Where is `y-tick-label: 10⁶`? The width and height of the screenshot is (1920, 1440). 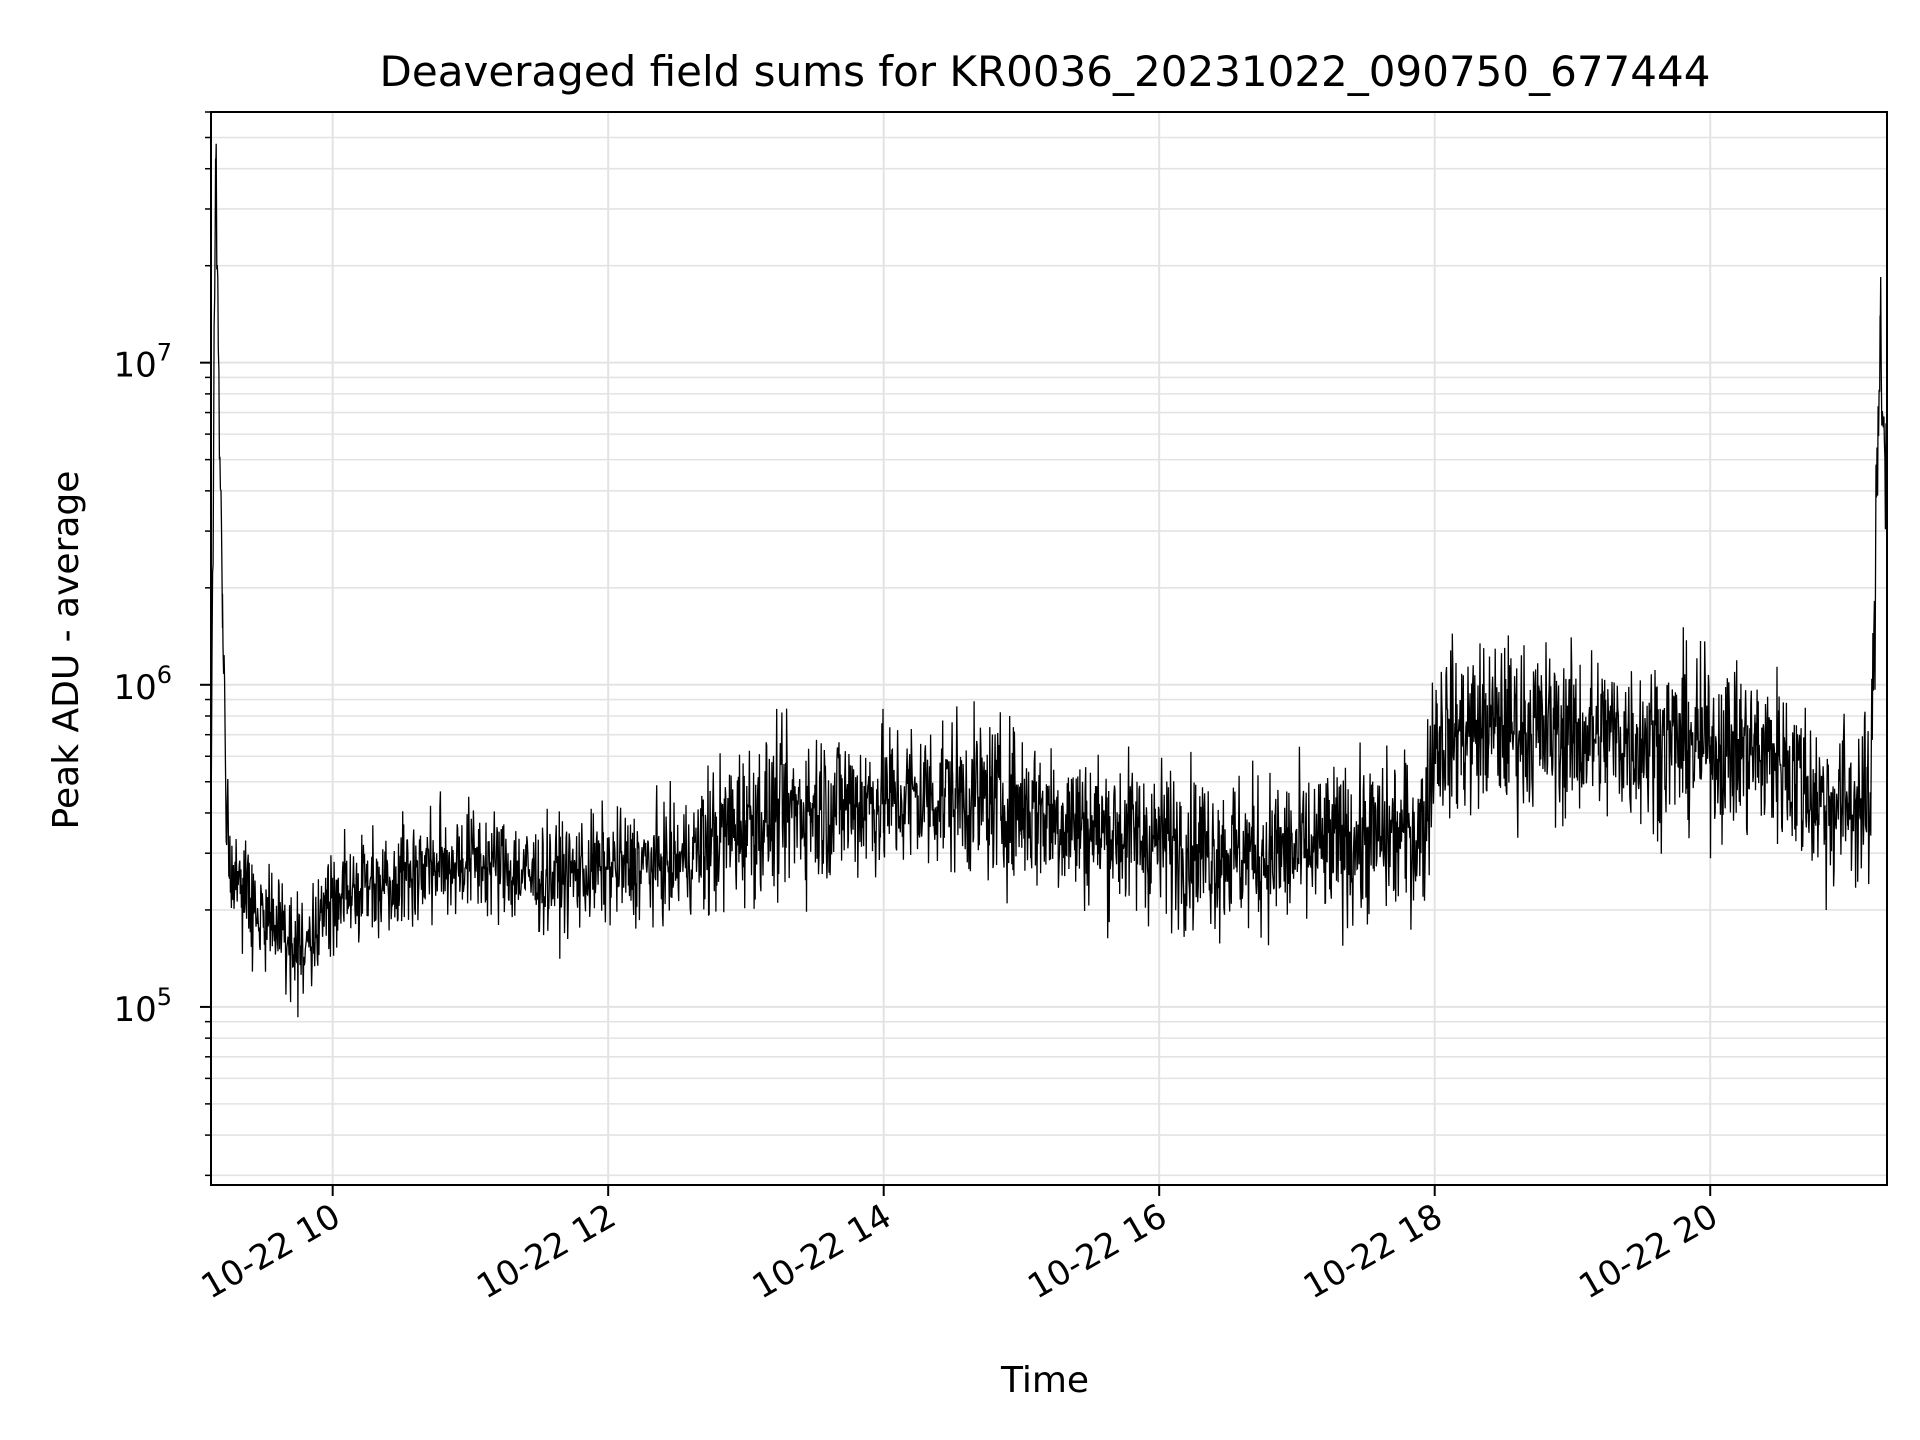 y-tick-label: 10⁶ is located at coordinates (142, 684).